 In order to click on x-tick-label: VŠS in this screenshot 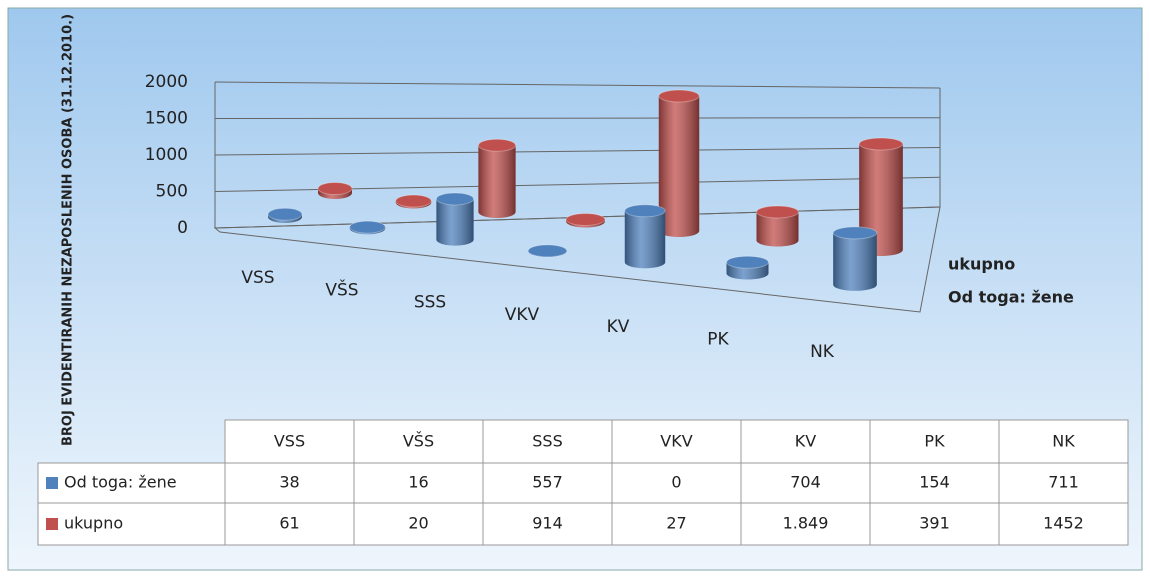, I will do `click(341, 289)`.